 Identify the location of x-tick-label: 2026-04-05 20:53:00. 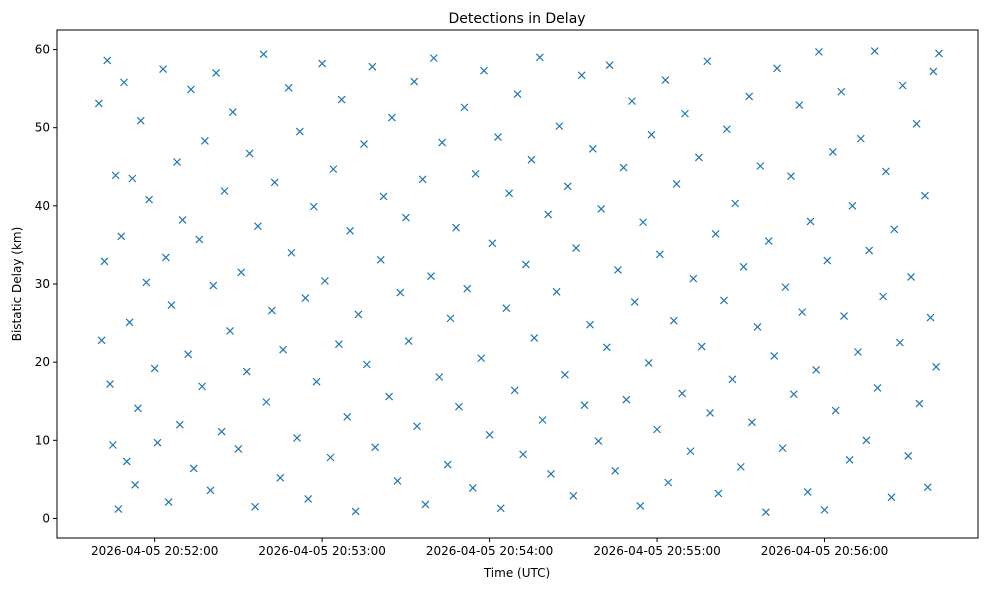
(321, 551).